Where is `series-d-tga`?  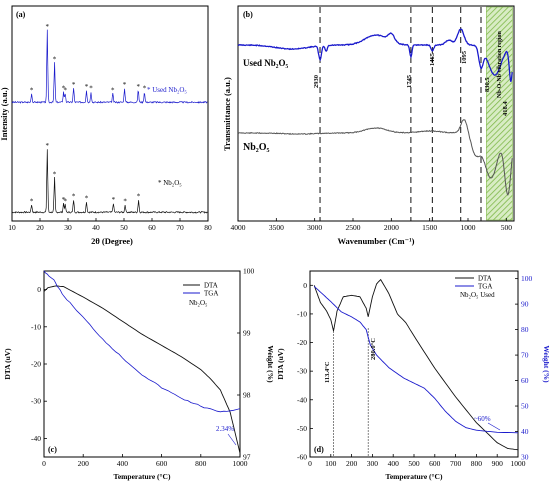
series-d-tga is located at coordinates (416, 359).